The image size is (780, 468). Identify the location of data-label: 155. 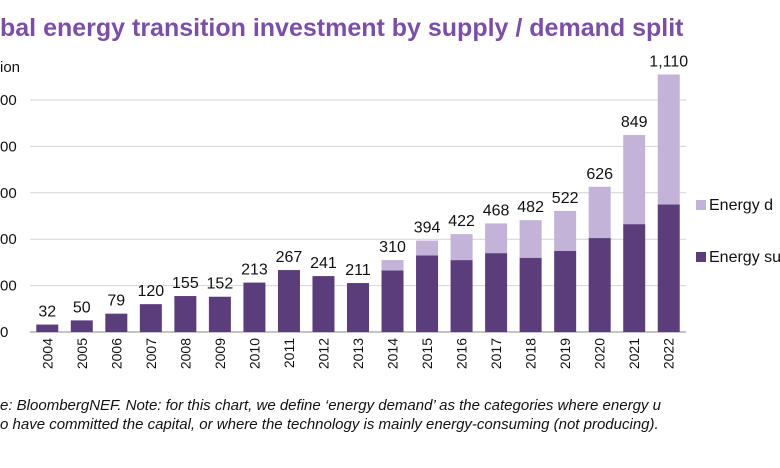
(185, 283).